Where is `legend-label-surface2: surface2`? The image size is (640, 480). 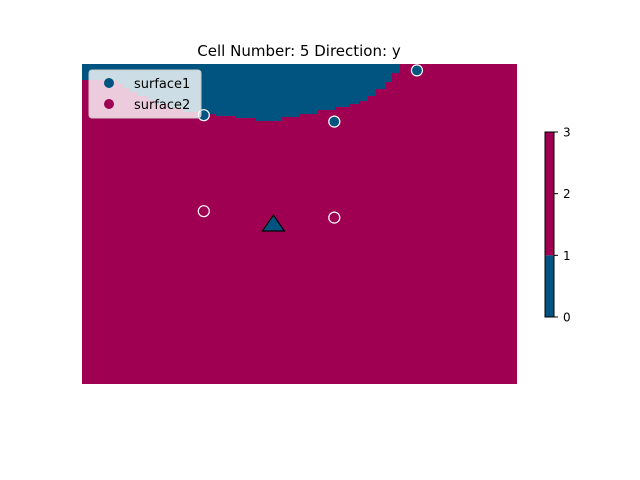
legend-label-surface2: surface2 is located at coordinates (162, 105).